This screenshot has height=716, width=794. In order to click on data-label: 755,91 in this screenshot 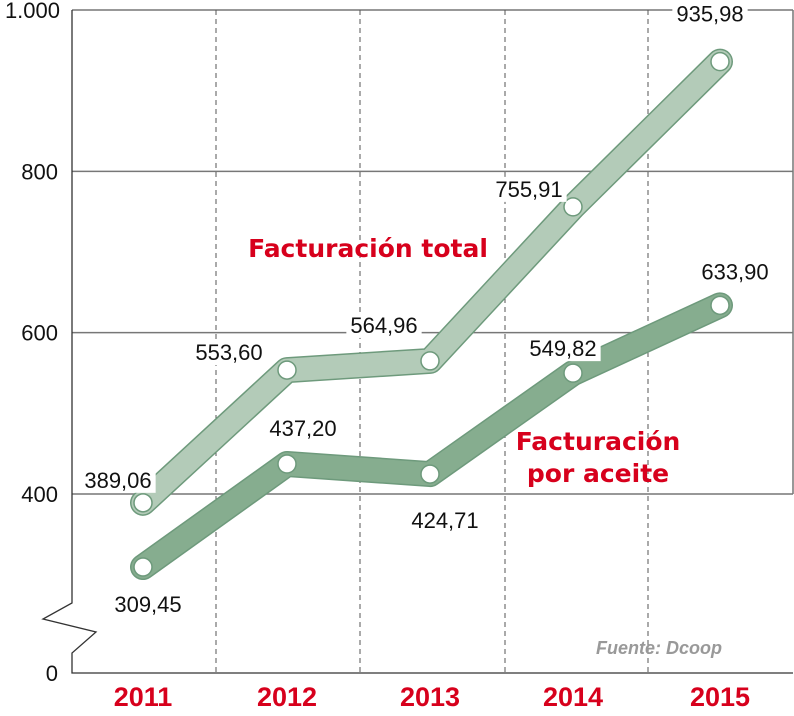, I will do `click(528, 189)`.